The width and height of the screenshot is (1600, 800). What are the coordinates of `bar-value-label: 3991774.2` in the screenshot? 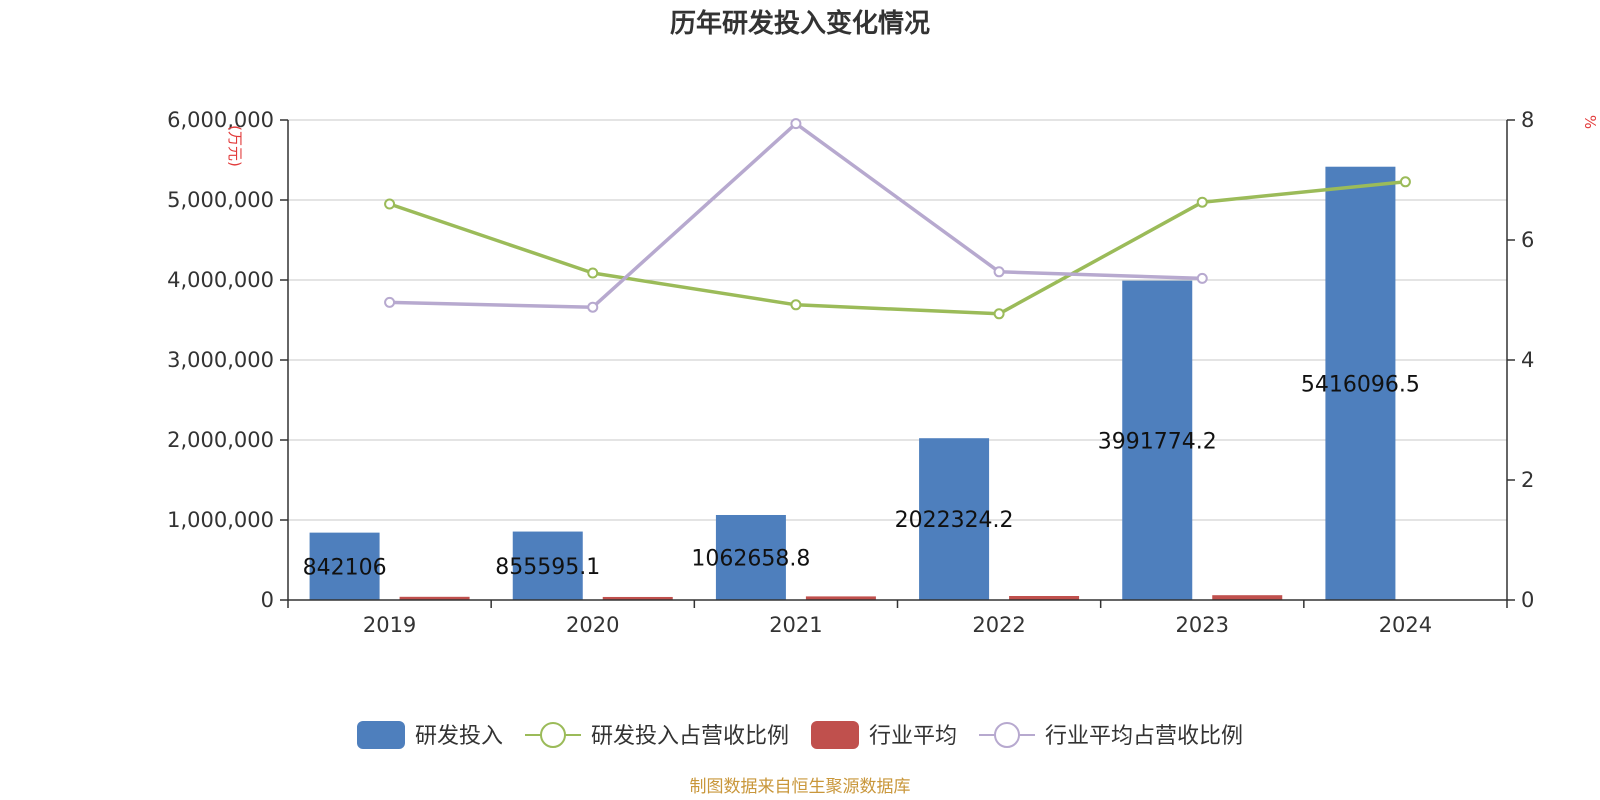 It's located at (1157, 441).